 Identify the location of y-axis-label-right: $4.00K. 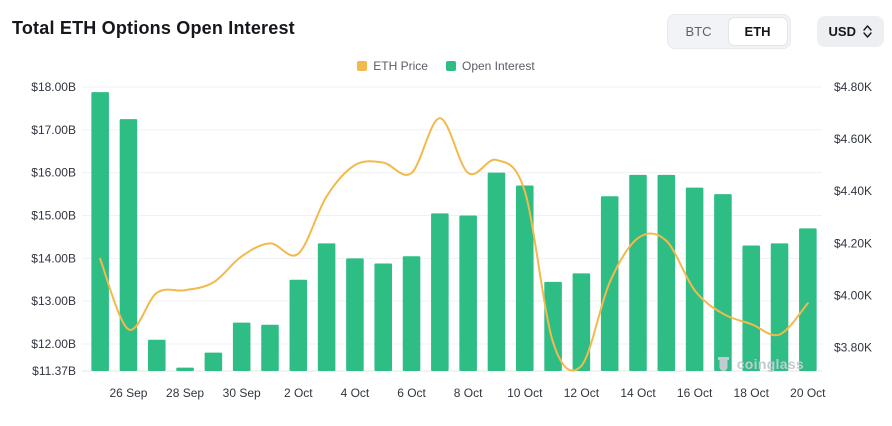
(853, 295).